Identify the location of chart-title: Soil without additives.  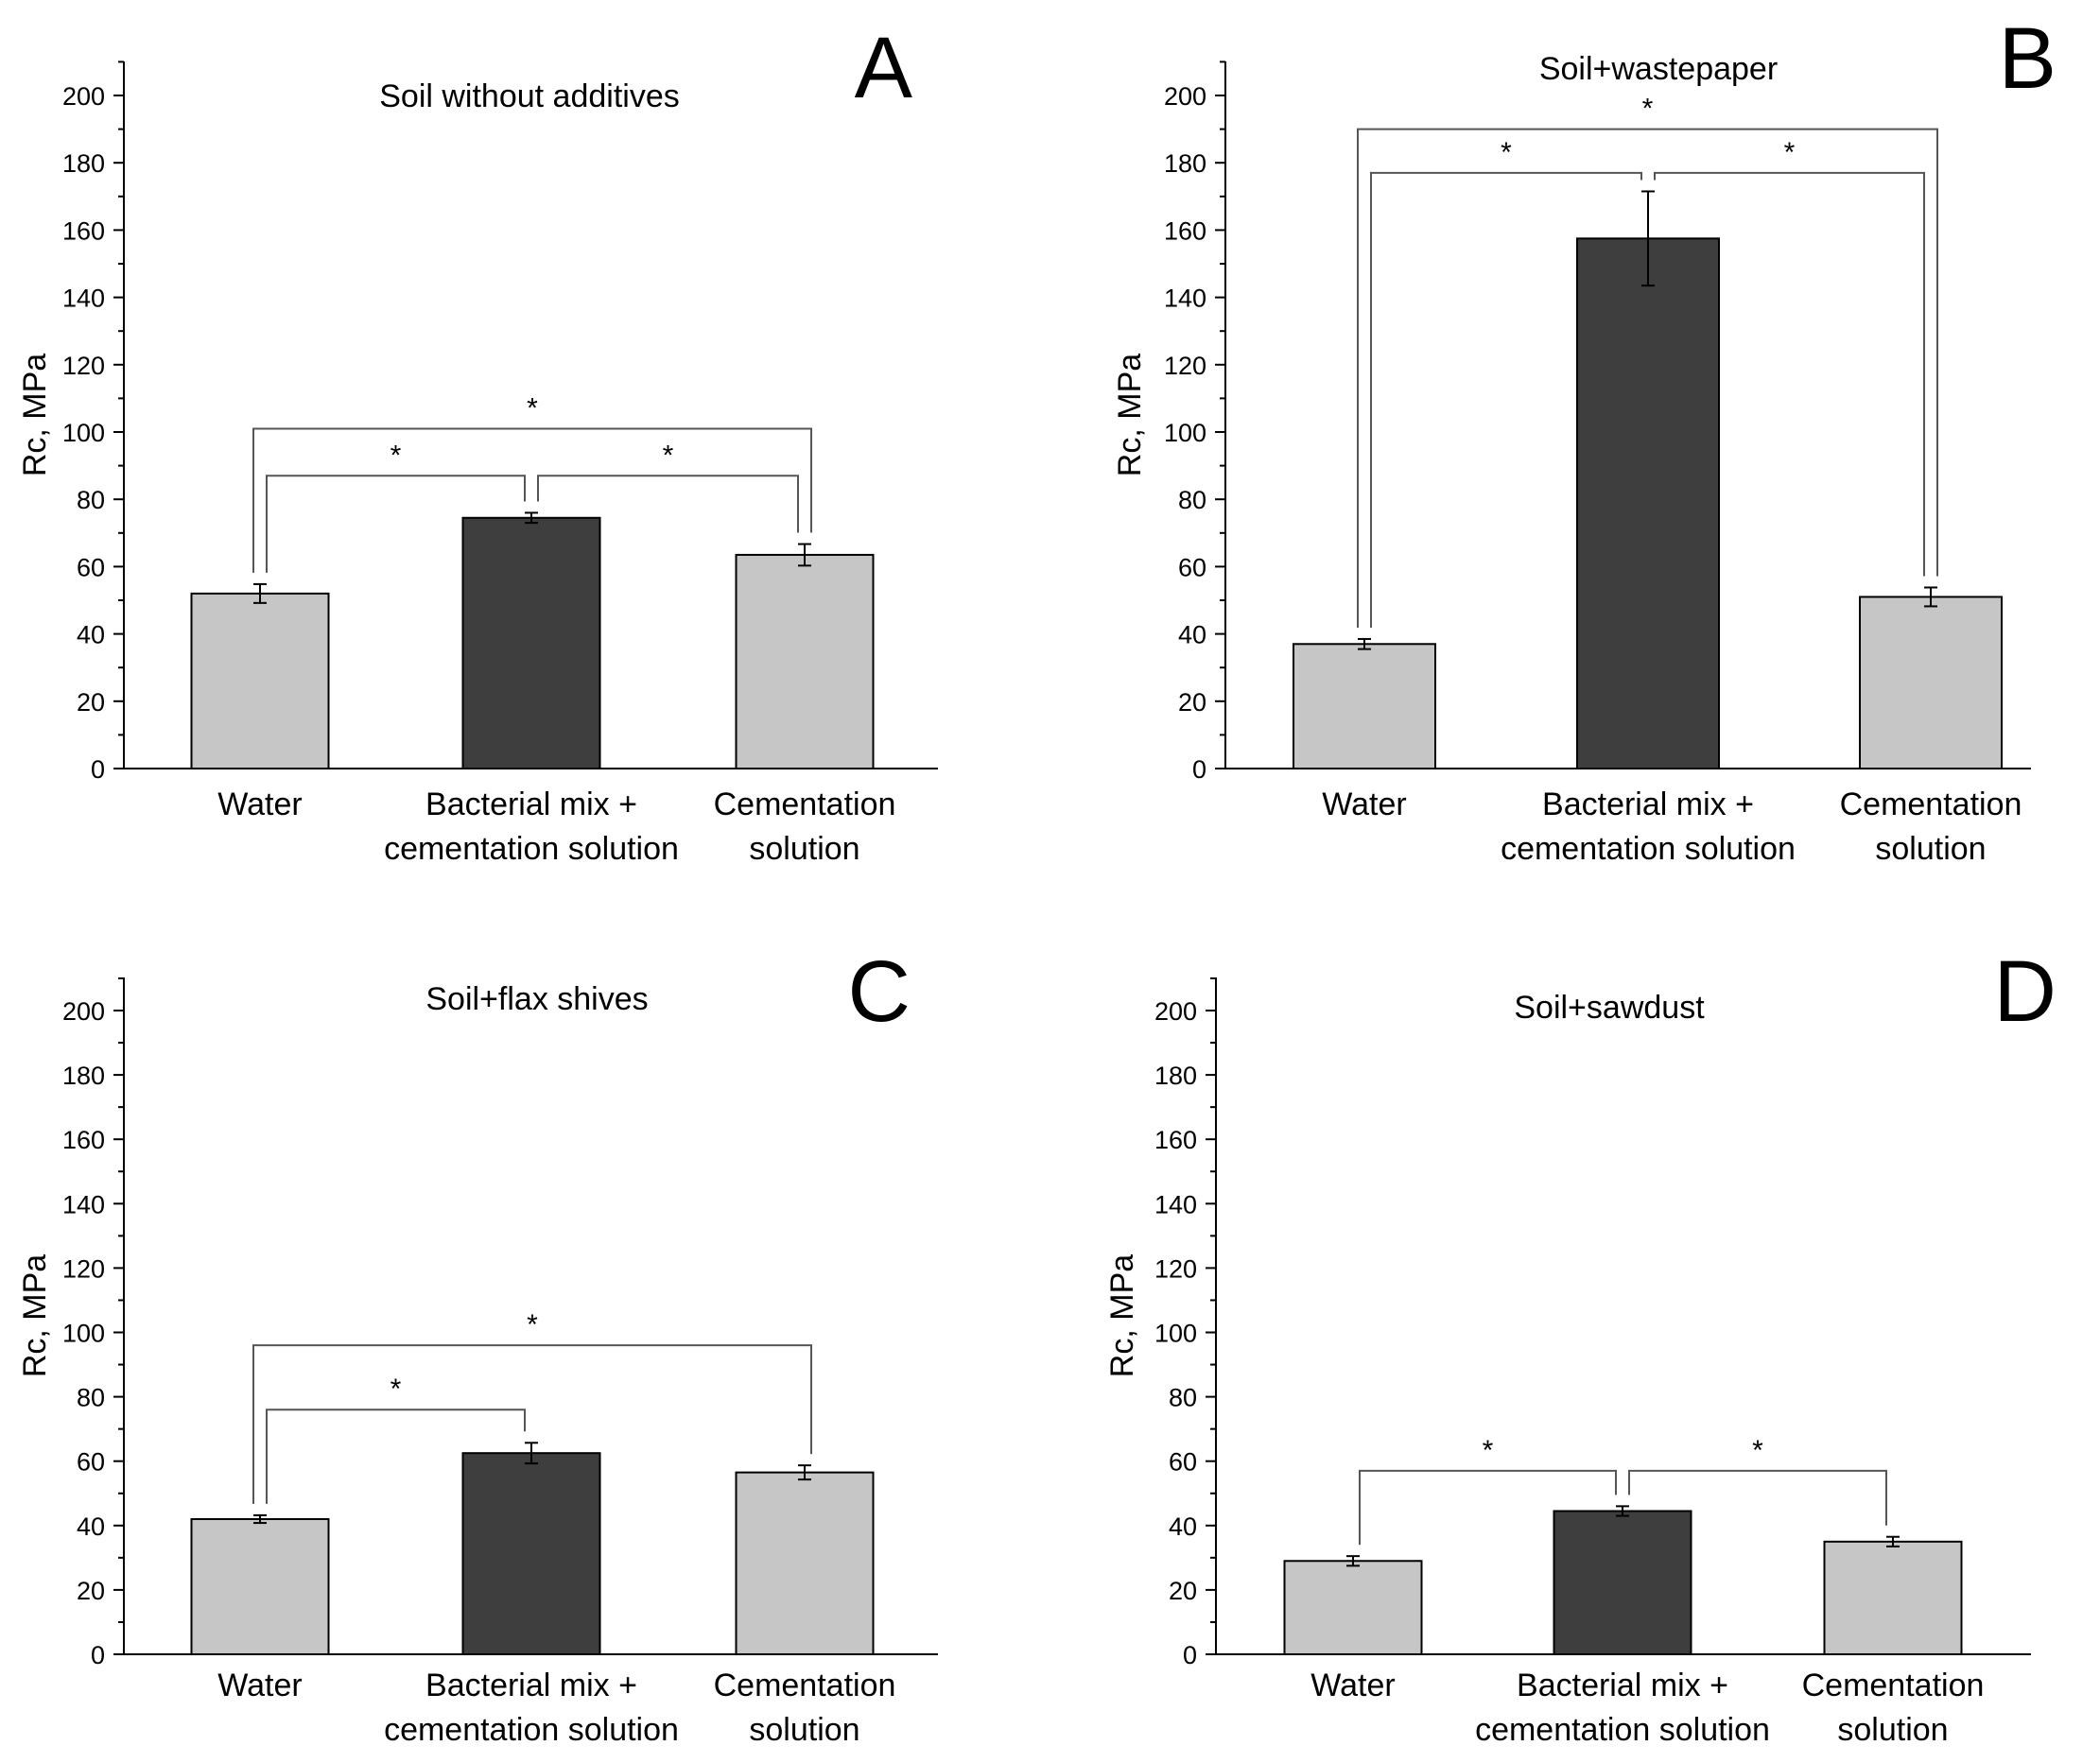
(529, 96).